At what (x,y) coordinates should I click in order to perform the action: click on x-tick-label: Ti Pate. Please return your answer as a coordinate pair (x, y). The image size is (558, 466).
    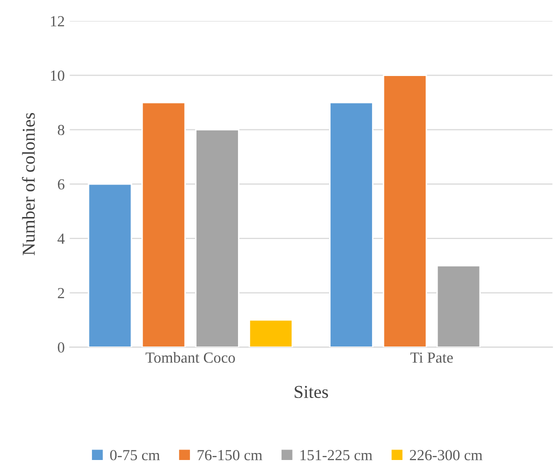
    Looking at the image, I should click on (431, 357).